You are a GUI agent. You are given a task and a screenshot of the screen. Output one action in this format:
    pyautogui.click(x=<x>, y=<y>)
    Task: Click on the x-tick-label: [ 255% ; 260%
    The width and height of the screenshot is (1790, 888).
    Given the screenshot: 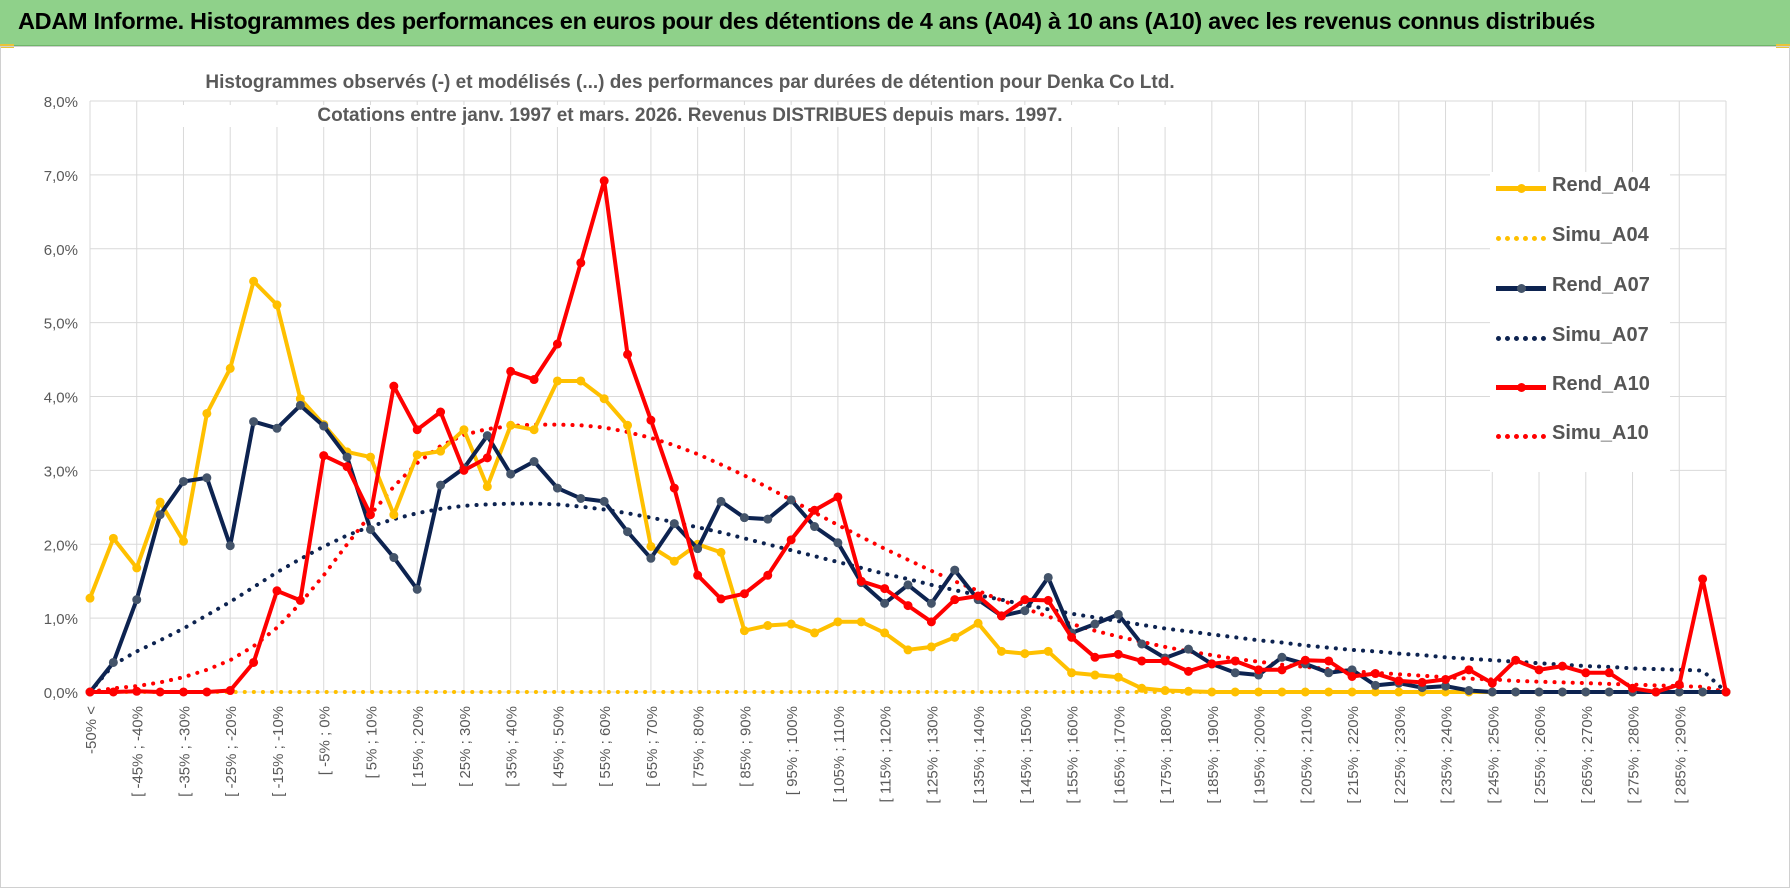 What is the action you would take?
    pyautogui.click(x=1540, y=755)
    